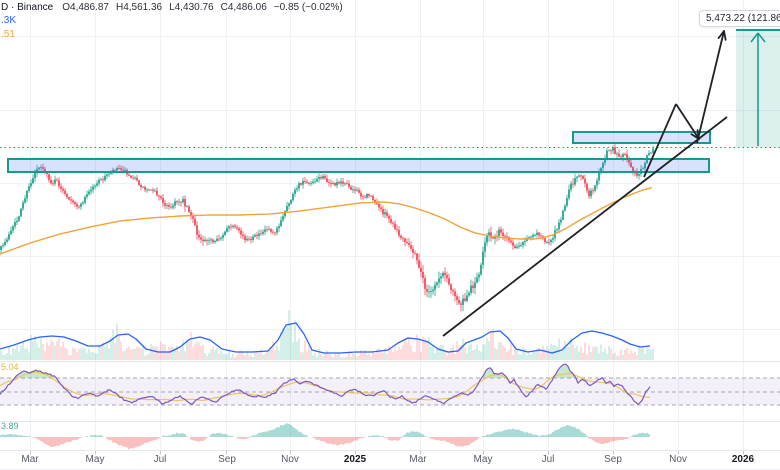  I want to click on arrow-up-icon, so click(758, 89).